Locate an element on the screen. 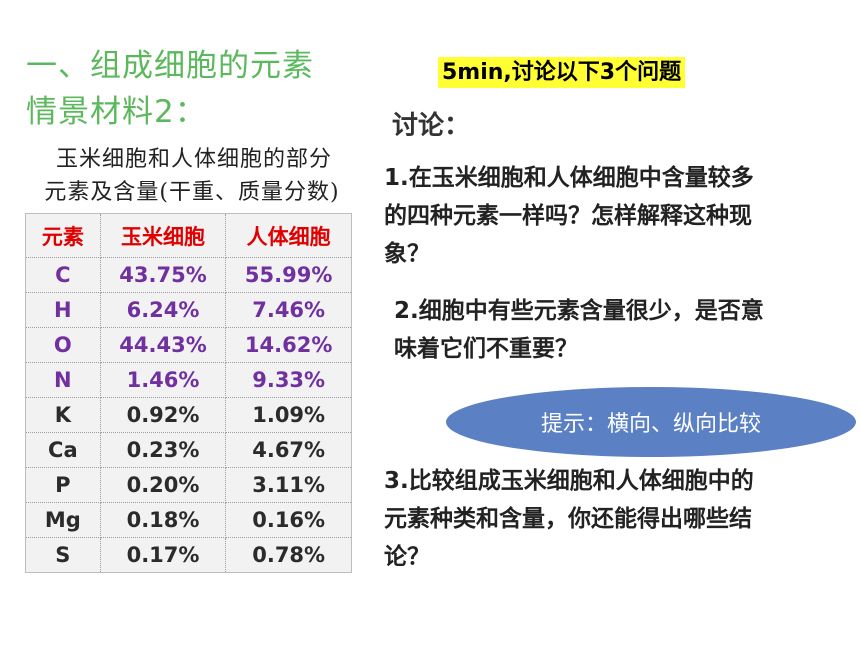  section-title: 一、组成细胞的元素 is located at coordinates (170, 66).